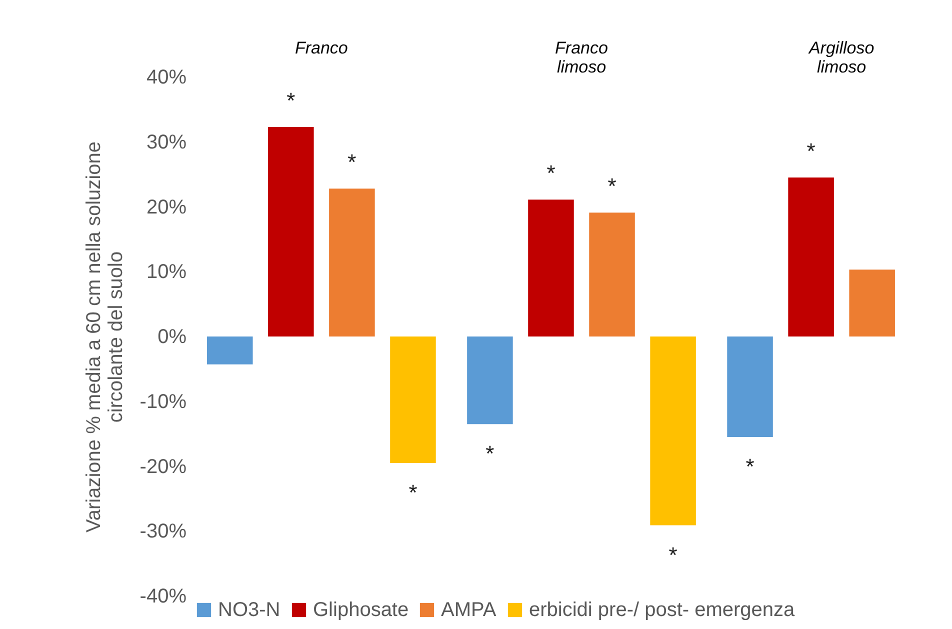 The image size is (952, 629). Describe the element at coordinates (662, 610) in the screenshot. I see `legend-label: erbicidi pre-/ post- emergenza` at that location.